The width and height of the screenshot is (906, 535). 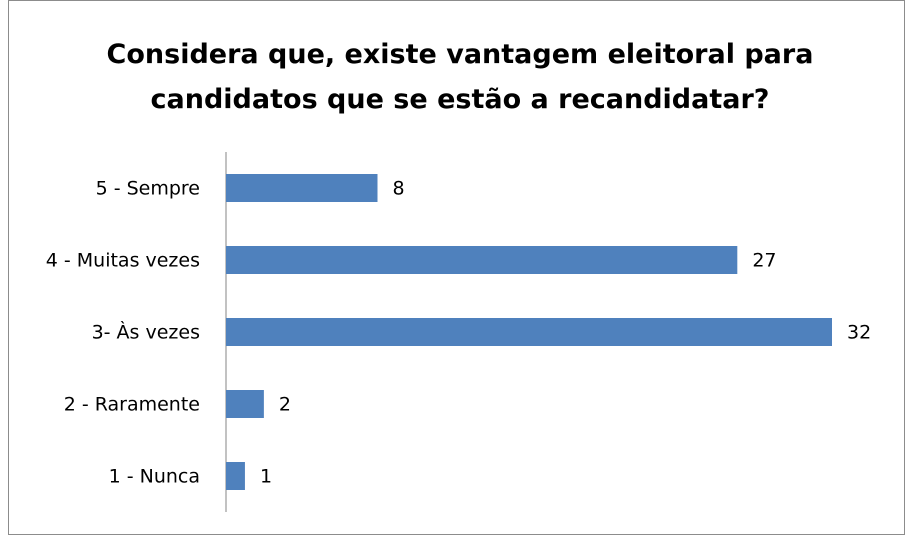 What do you see at coordinates (266, 477) in the screenshot?
I see `value-label: 1` at bounding box center [266, 477].